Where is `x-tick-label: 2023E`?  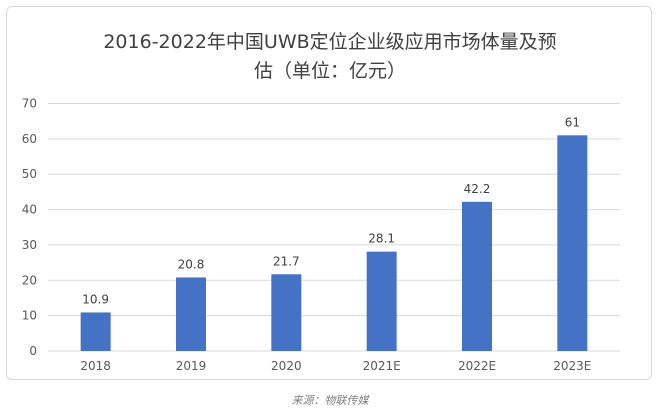
x-tick-label: 2023E is located at coordinates (572, 366).